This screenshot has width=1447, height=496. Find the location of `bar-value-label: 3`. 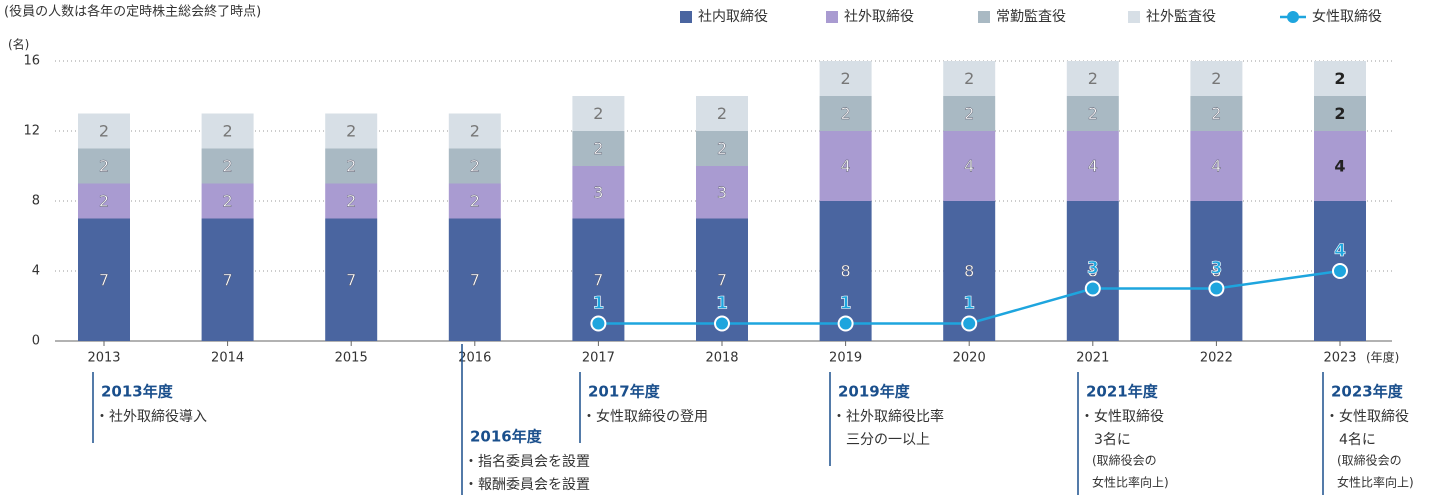

bar-value-label: 3 is located at coordinates (598, 192).